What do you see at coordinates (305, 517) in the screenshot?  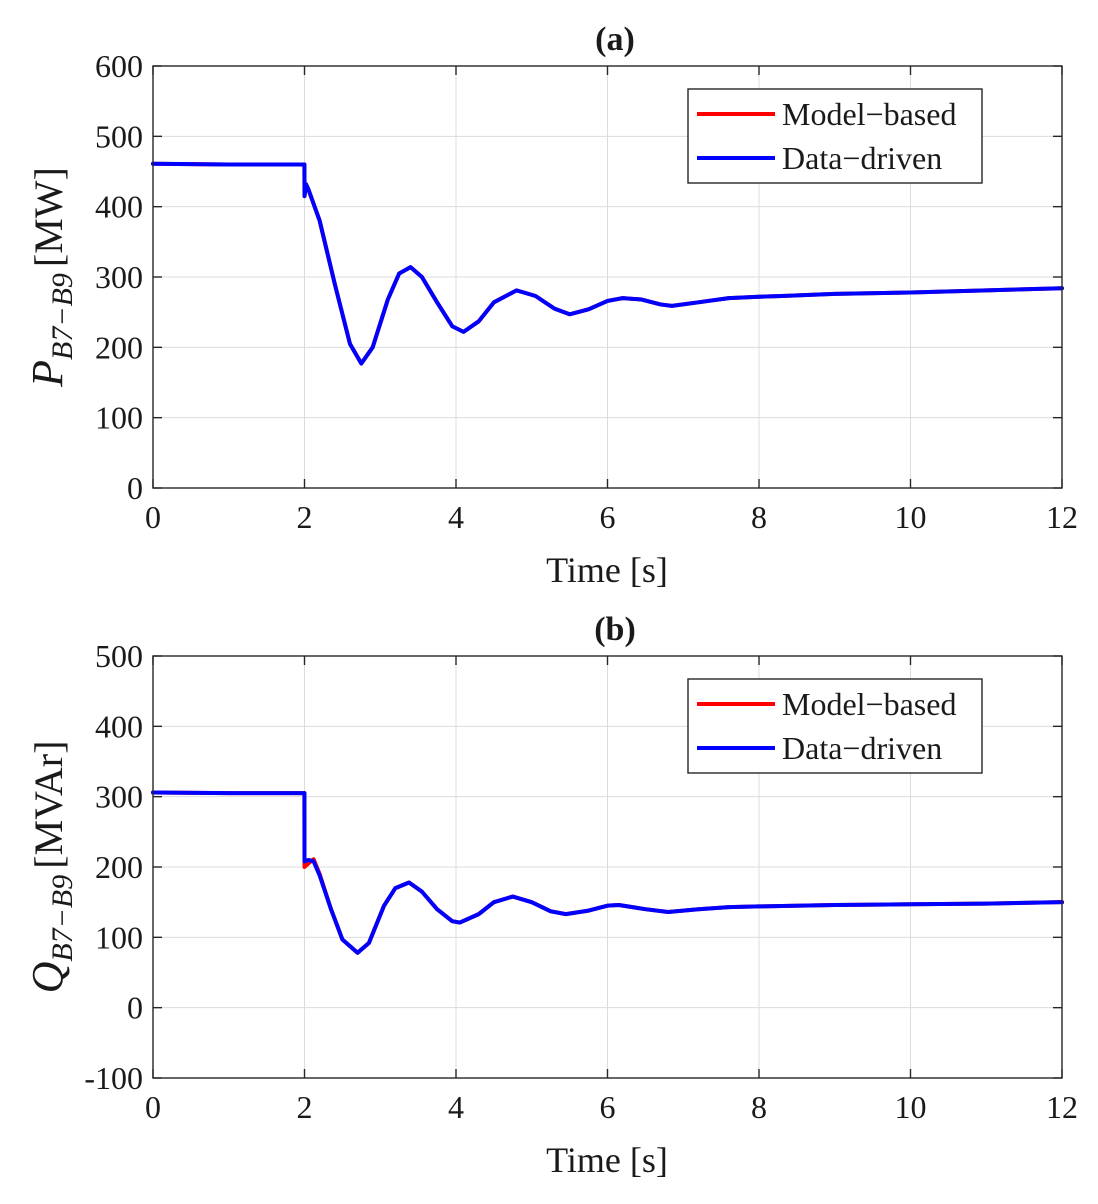 I see `x-tick-label-a: 2` at bounding box center [305, 517].